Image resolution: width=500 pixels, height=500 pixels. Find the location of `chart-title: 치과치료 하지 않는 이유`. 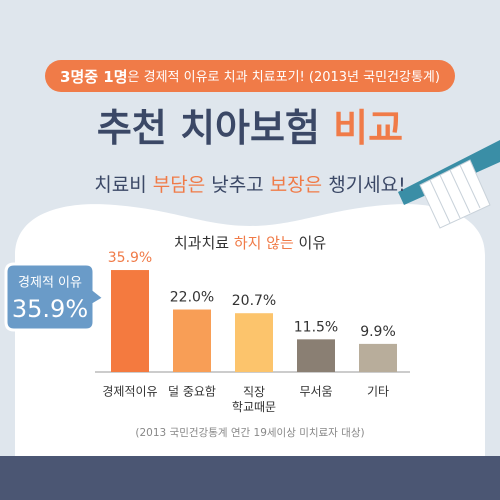

chart-title: 치과치료 하지 않는 이유 is located at coordinates (250, 243).